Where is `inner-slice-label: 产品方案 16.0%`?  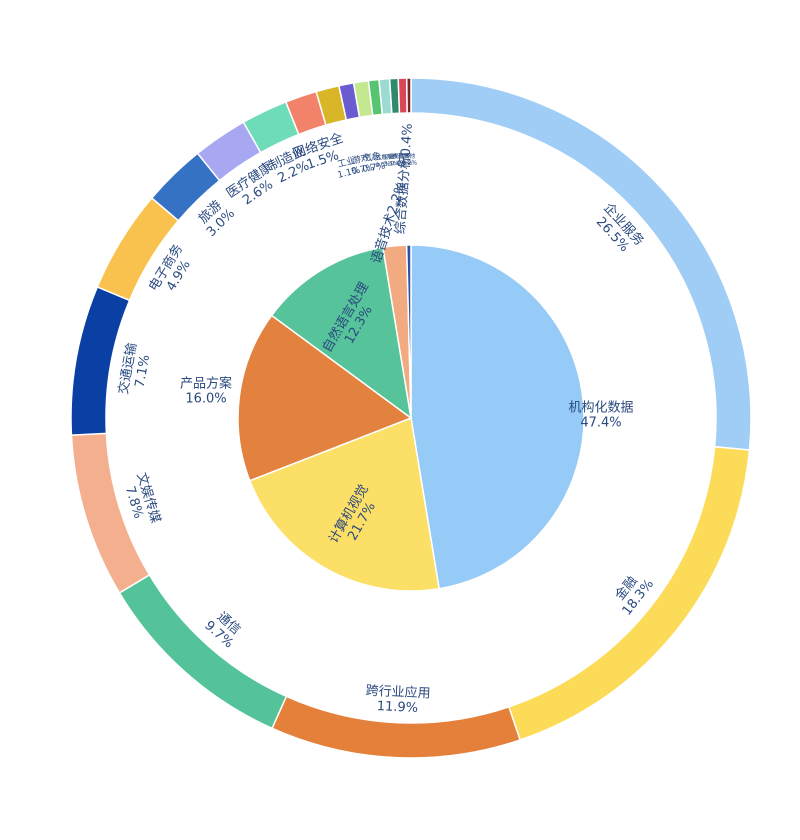 inner-slice-label: 产品方案 16.0% is located at coordinates (206, 390).